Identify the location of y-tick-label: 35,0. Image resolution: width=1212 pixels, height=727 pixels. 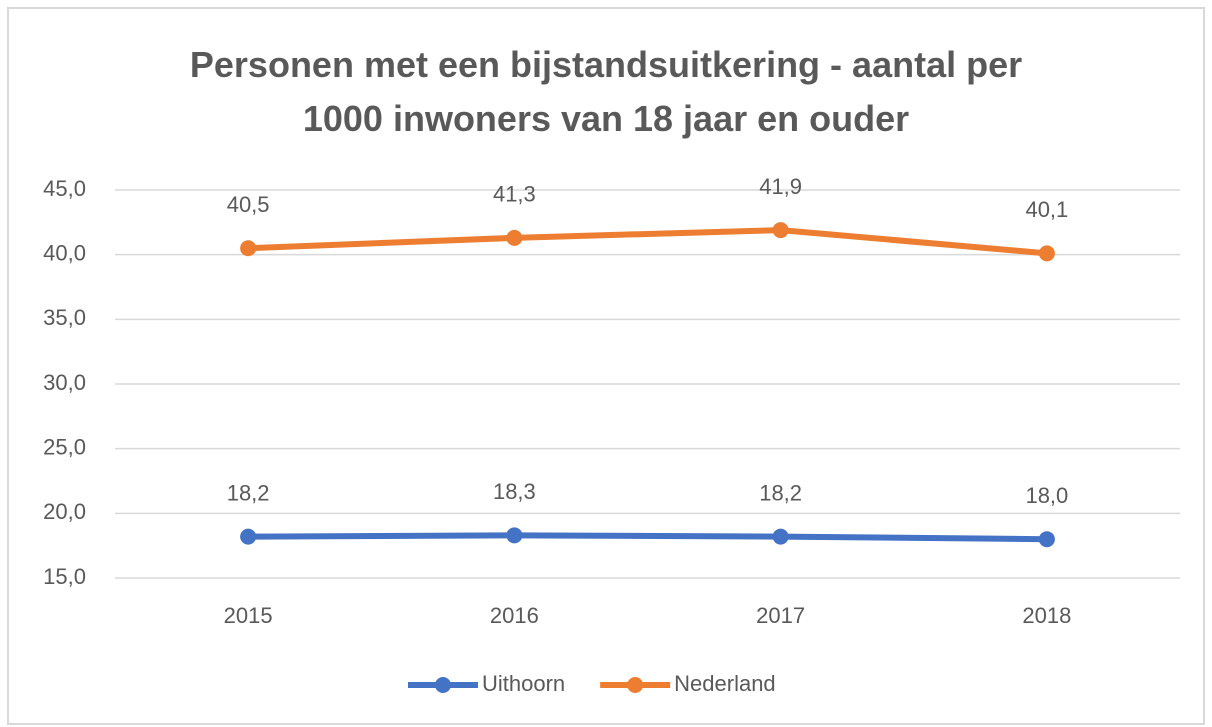
(64, 317).